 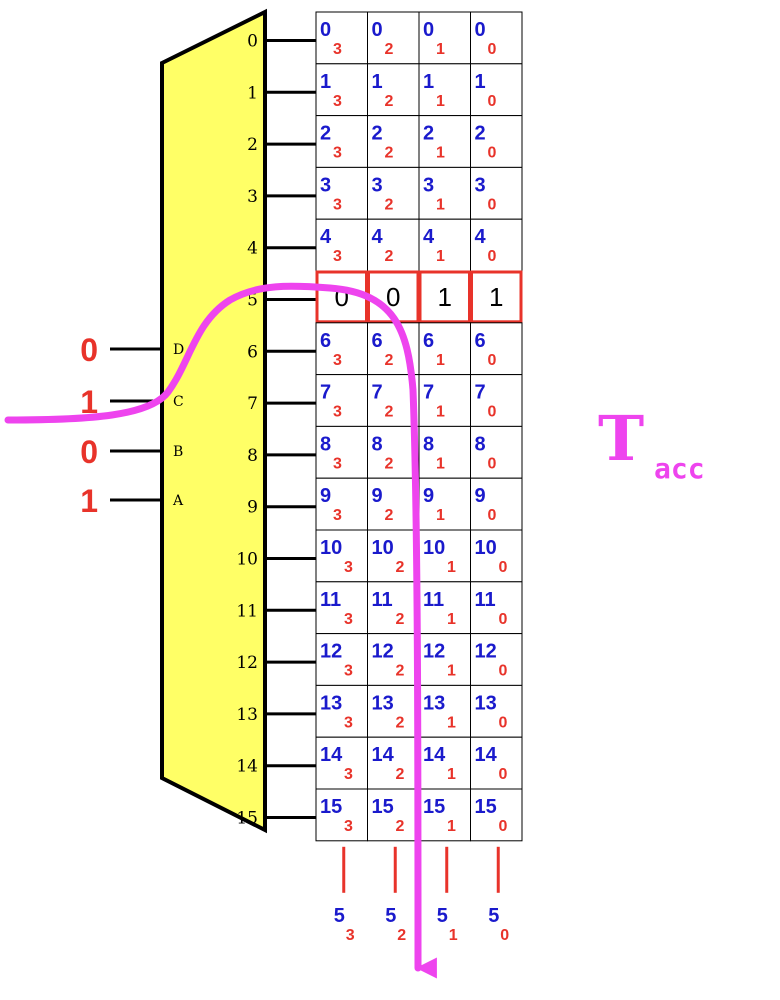 What do you see at coordinates (444, 815) in the screenshot?
I see `memory-cell: 151` at bounding box center [444, 815].